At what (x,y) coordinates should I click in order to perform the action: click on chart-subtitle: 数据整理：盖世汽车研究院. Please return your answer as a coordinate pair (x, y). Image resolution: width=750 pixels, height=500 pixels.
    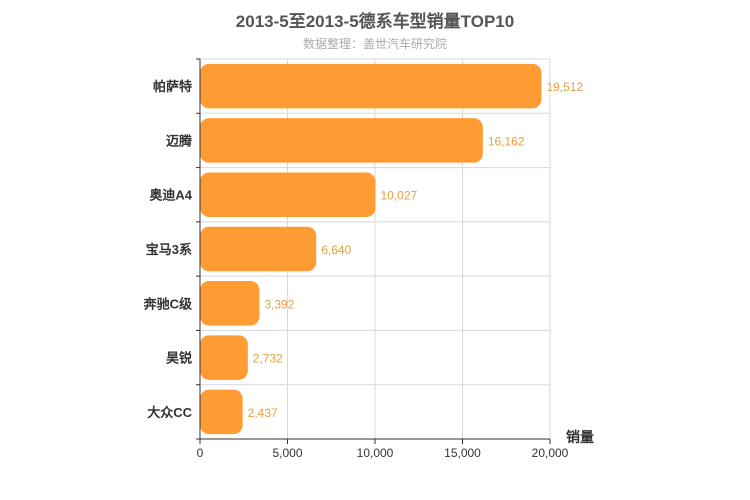
    Looking at the image, I should click on (374, 44).